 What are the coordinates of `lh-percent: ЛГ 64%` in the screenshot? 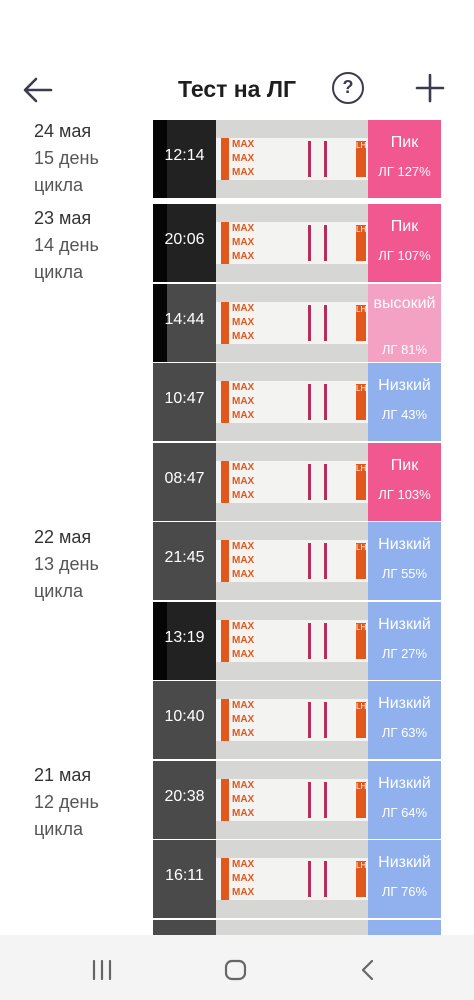 It's located at (404, 812).